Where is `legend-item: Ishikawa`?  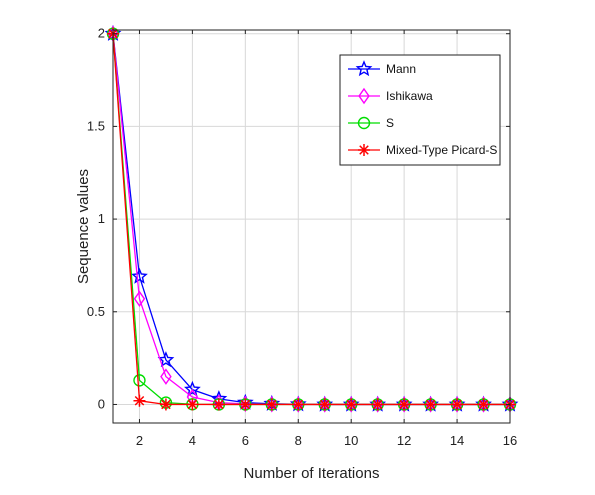 legend-item: Ishikawa is located at coordinates (390, 96).